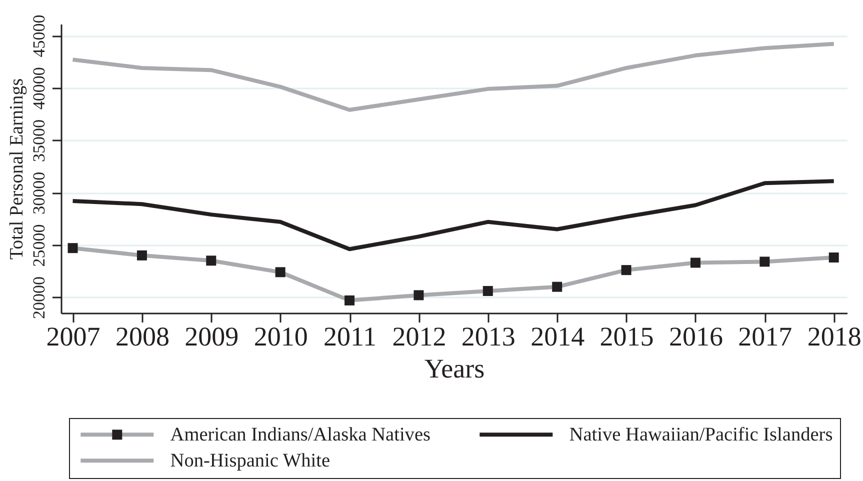 The width and height of the screenshot is (863, 481). I want to click on x-tick-label: 2015, so click(627, 337).